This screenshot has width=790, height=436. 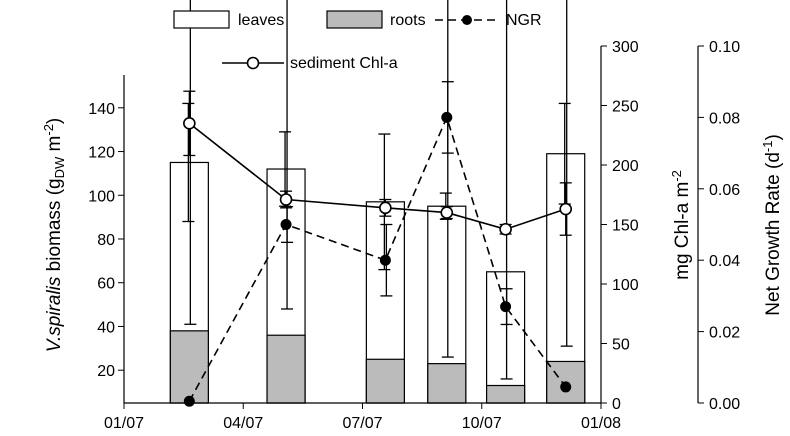 I want to click on legend-chl-label: sediment Chl-a, so click(x=344, y=63).